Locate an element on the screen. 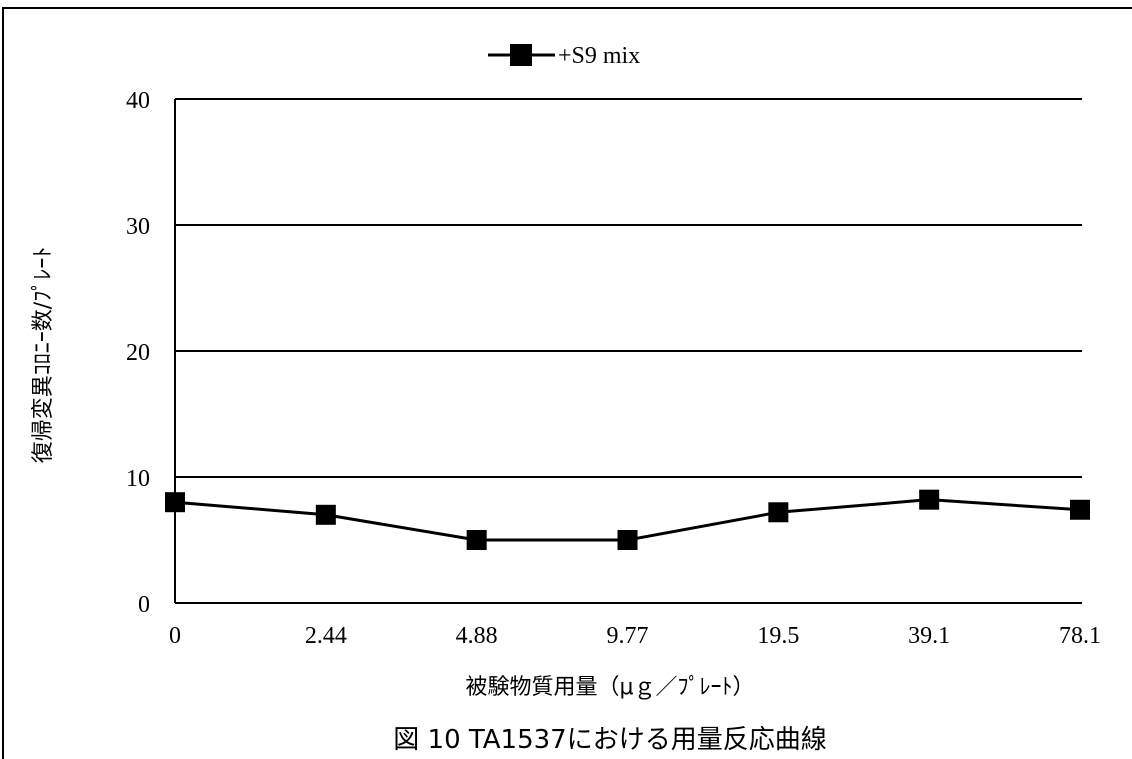  x-tick-labels: 0 2.44 4.88 9.77 19.5 39.1 78.1 is located at coordinates (635, 636).